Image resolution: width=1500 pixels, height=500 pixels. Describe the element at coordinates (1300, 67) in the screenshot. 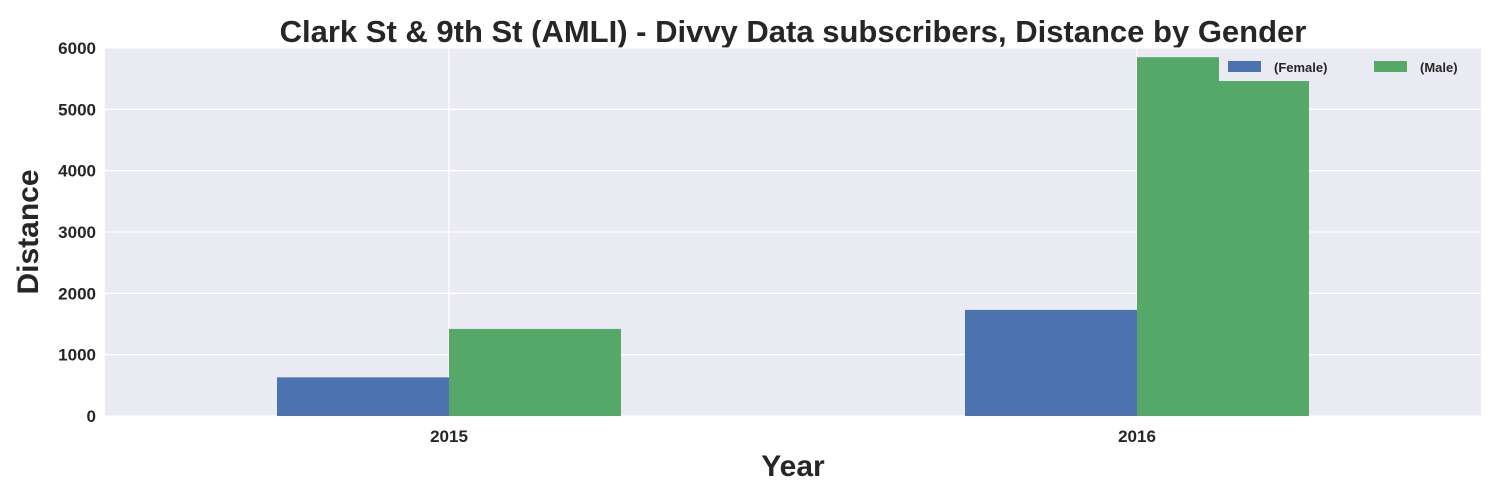

I see `legend-label-0: (Female)` at that location.